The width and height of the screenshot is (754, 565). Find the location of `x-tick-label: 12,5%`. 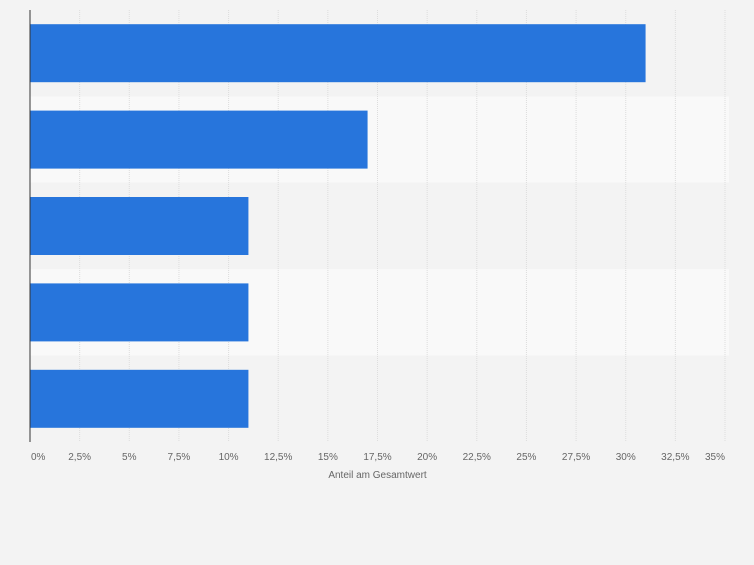

x-tick-label: 12,5% is located at coordinates (278, 457).